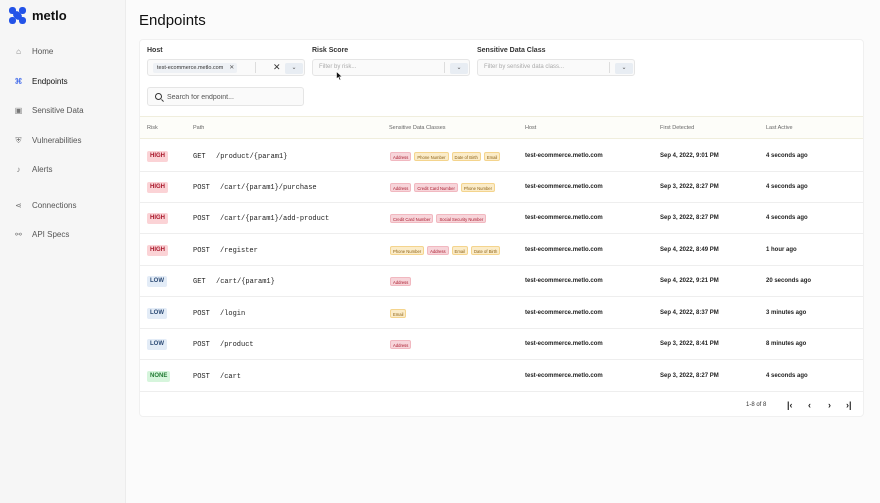 Image resolution: width=880 pixels, height=503 pixels. I want to click on sidebar-item-label: Alerts, so click(42, 169).